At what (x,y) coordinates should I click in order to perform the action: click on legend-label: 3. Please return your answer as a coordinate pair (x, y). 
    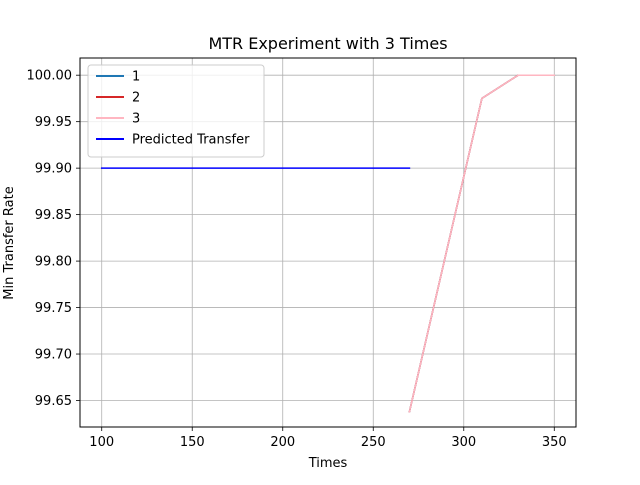
    Looking at the image, I should click on (136, 119).